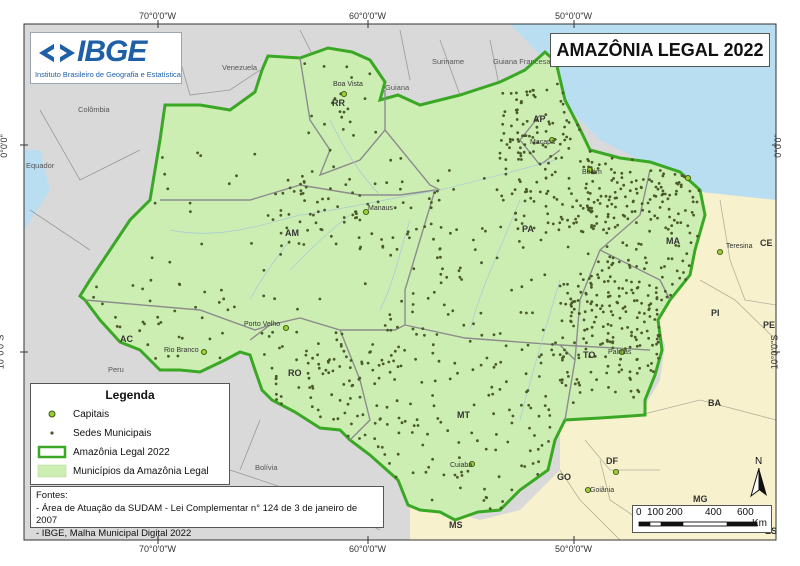 This screenshot has height=566, width=800. Describe the element at coordinates (700, 499) in the screenshot. I see `state-label-mg: MG` at that location.